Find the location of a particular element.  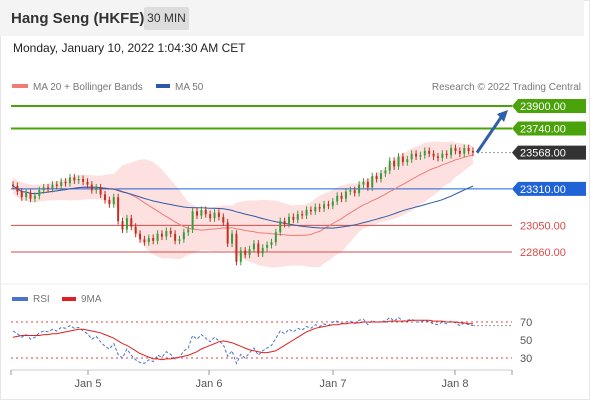

rsi-legend-swatch is located at coordinates (20, 299).